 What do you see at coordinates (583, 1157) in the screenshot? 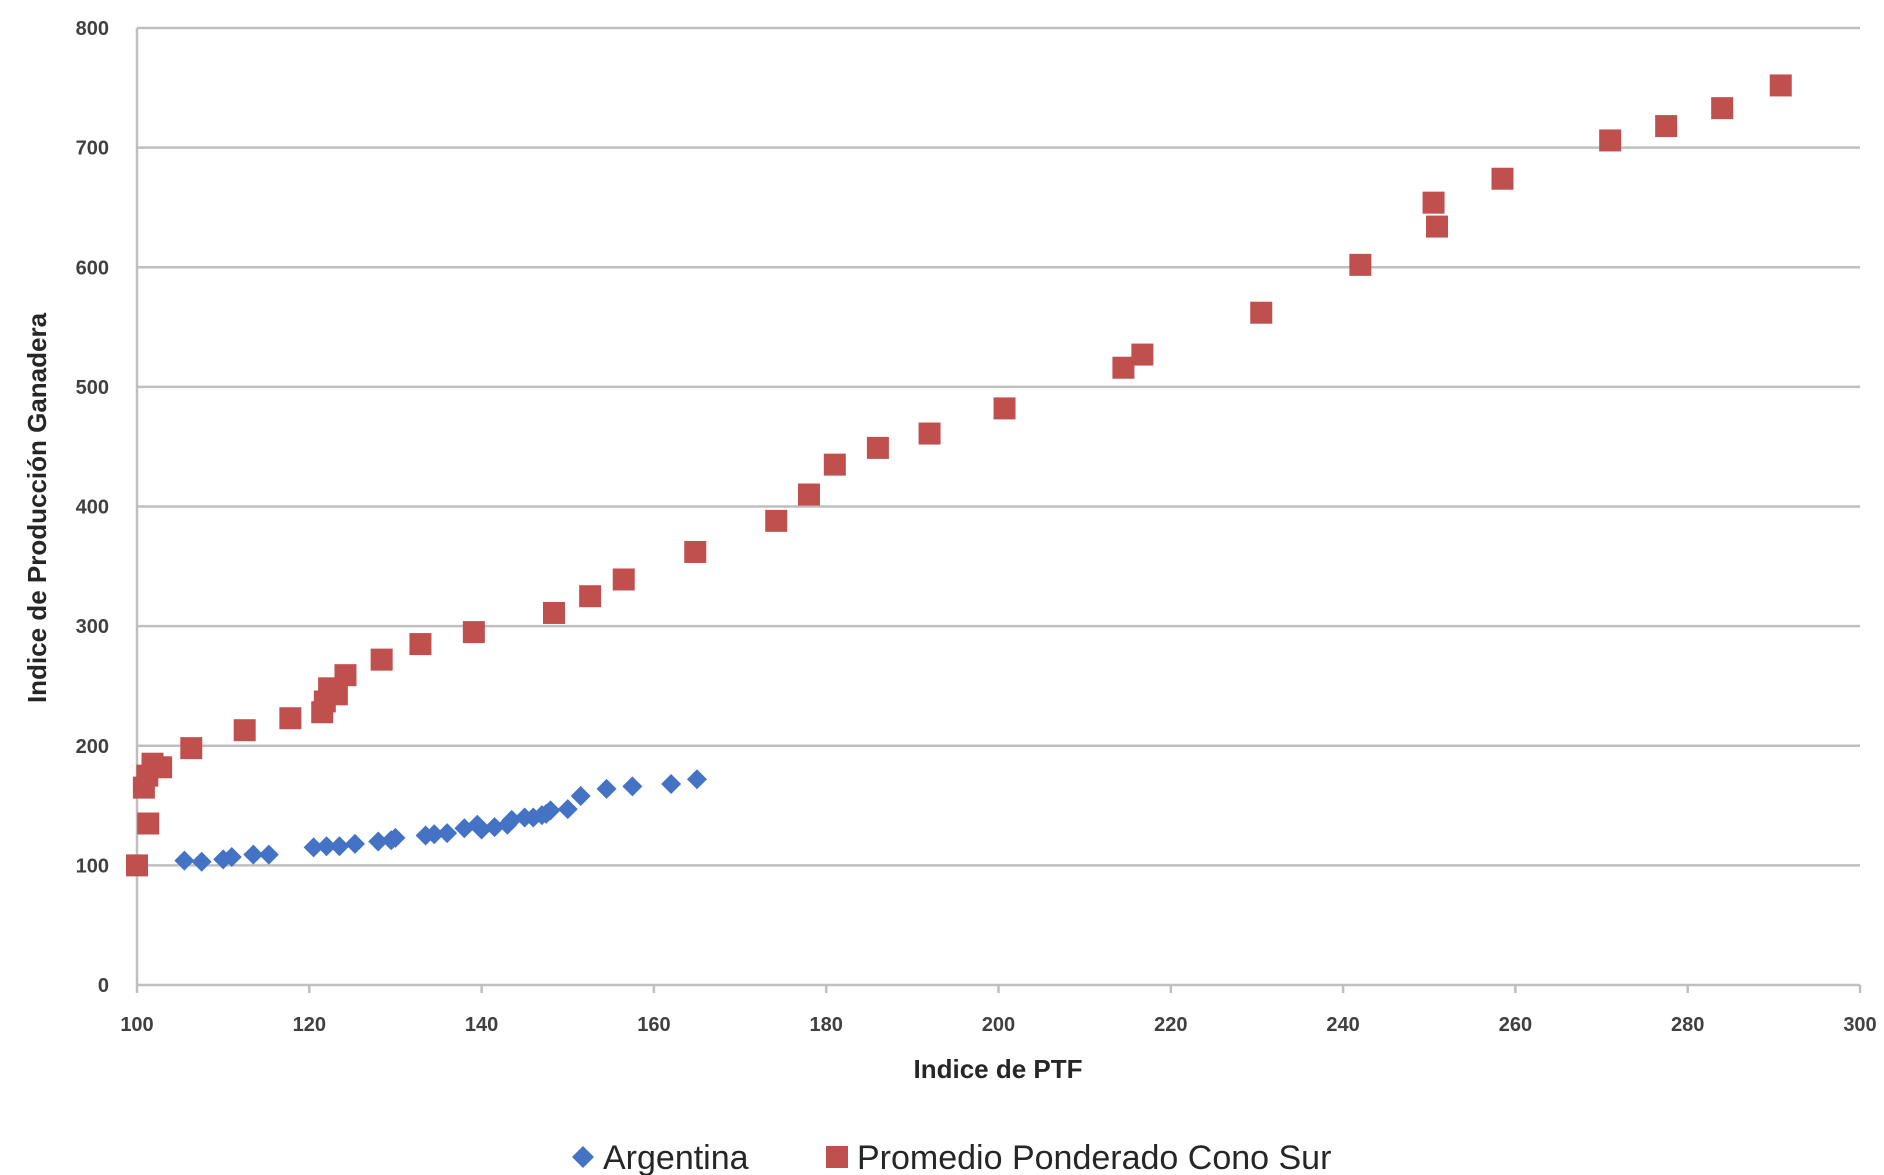
I see `legend-diamond-icon` at bounding box center [583, 1157].